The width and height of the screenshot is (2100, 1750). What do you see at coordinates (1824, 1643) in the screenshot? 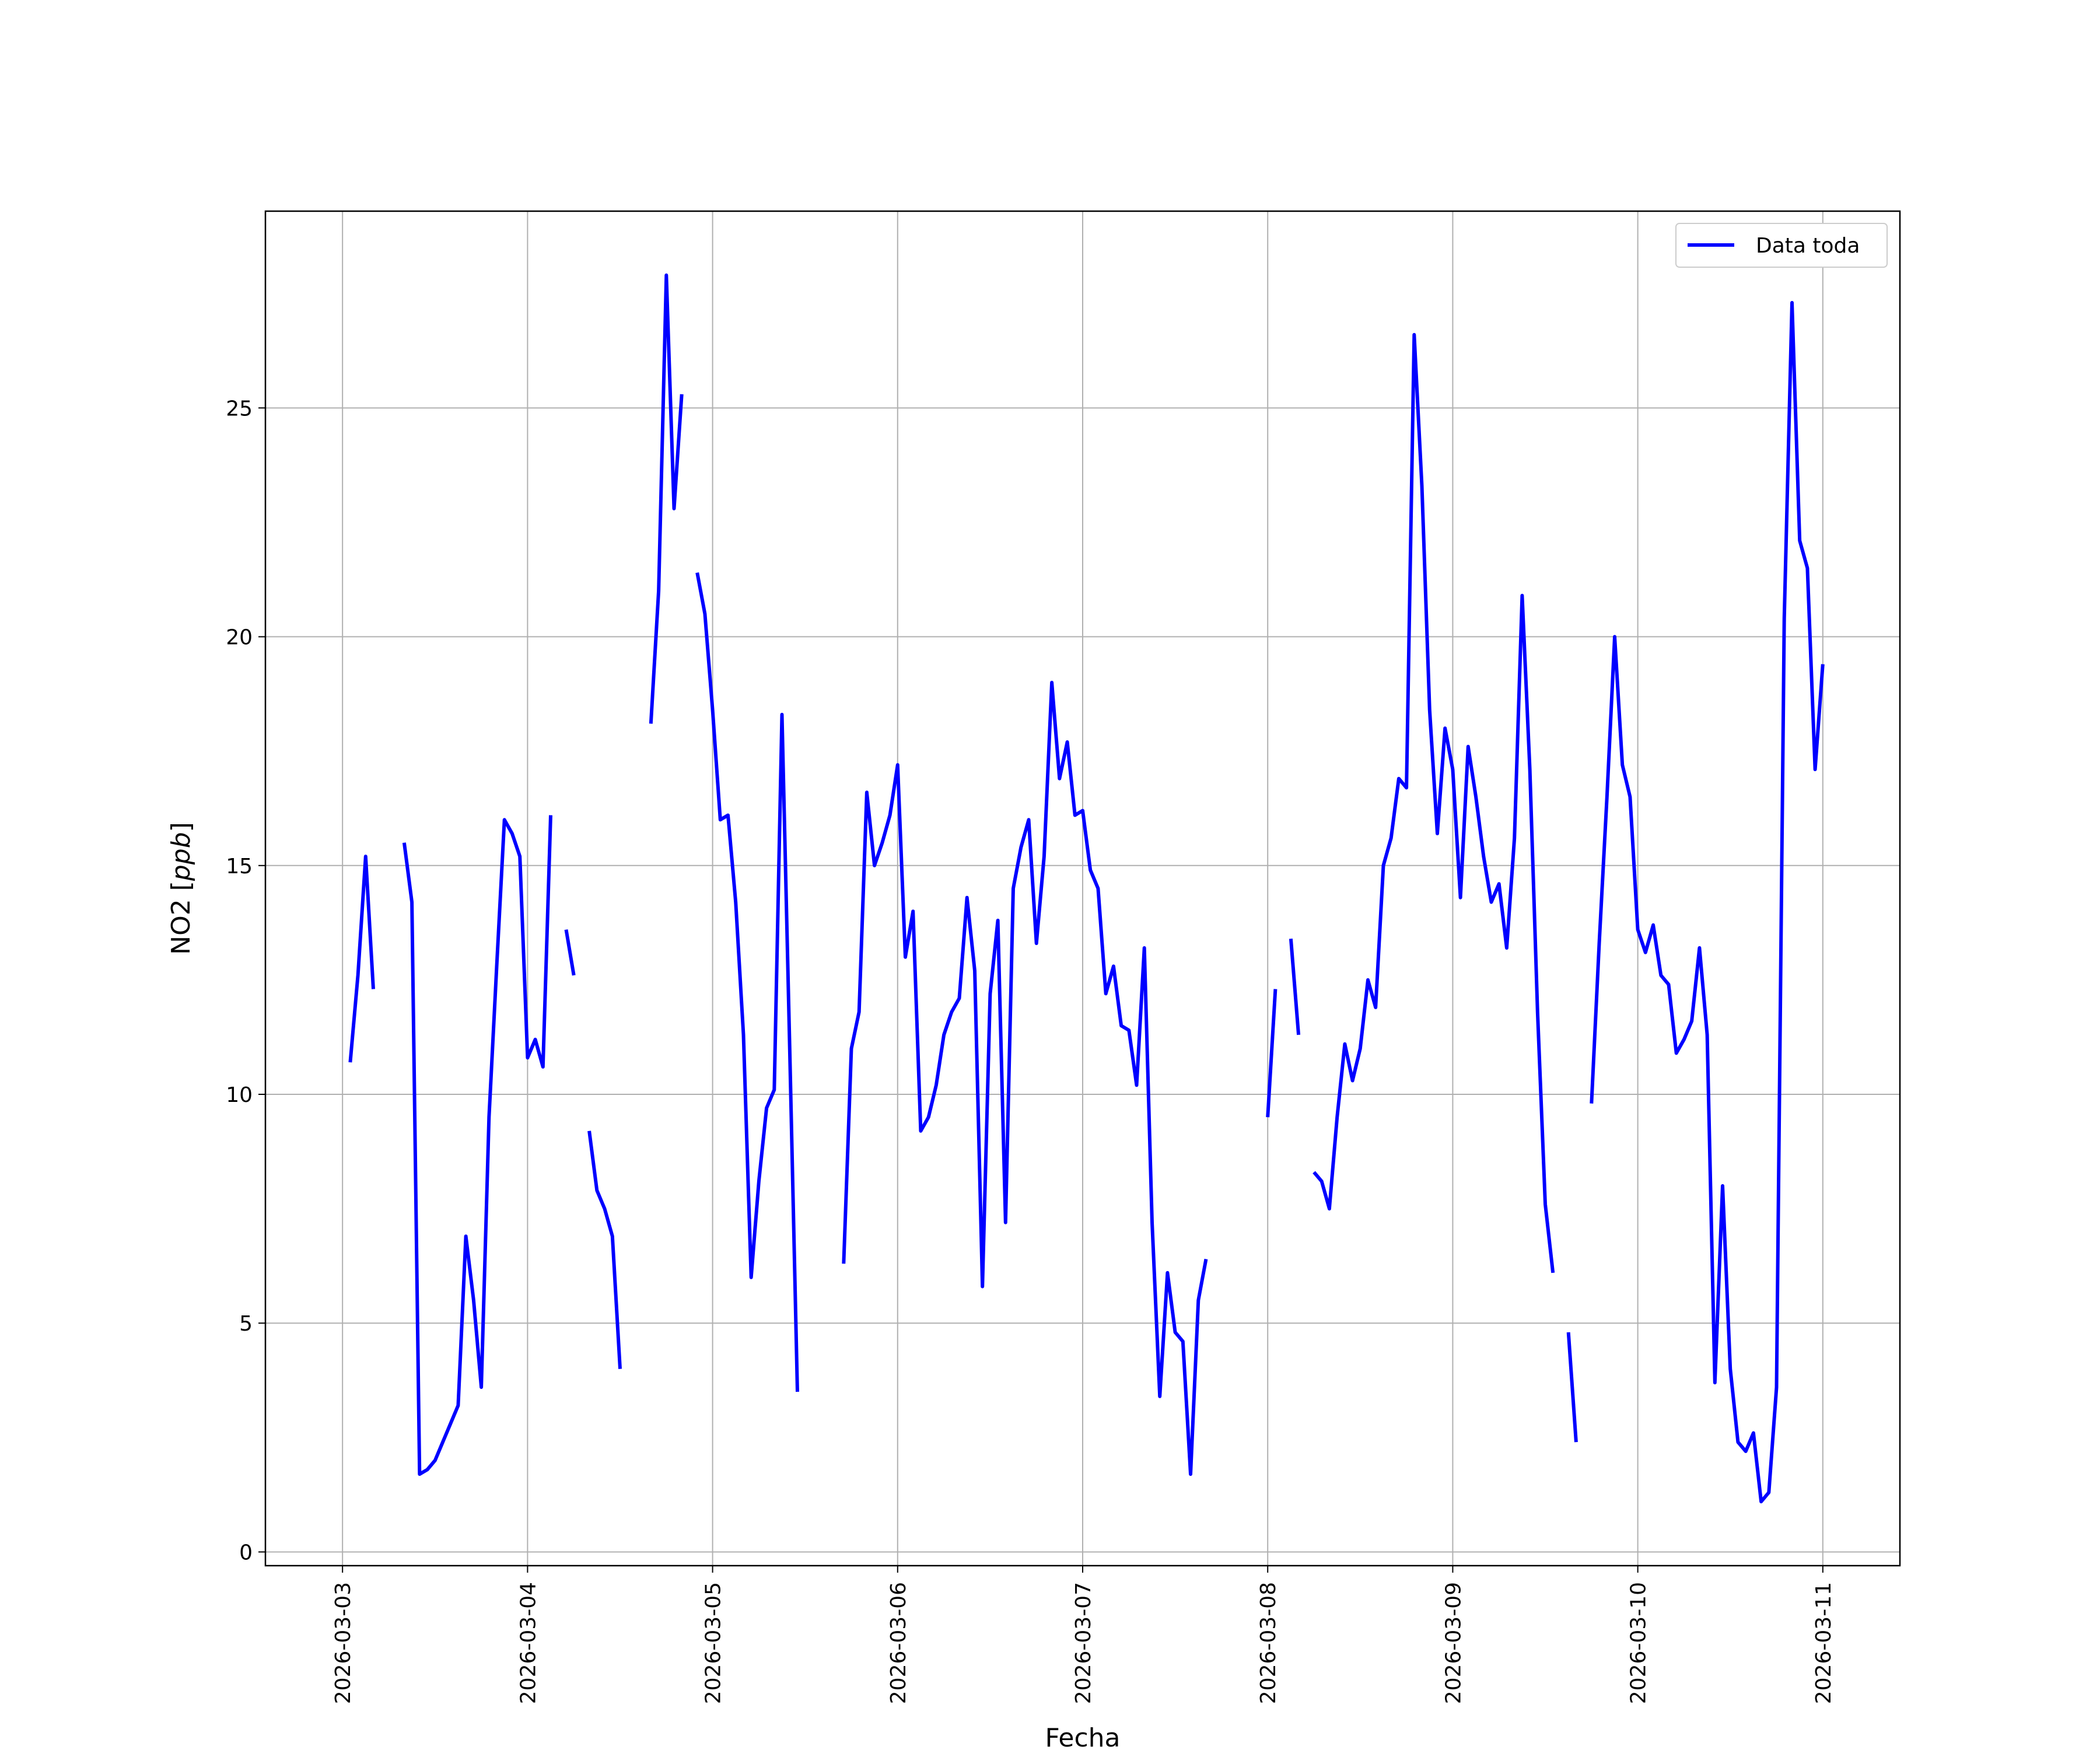
I see `x-tick-label: 2026-03-11` at bounding box center [1824, 1643].